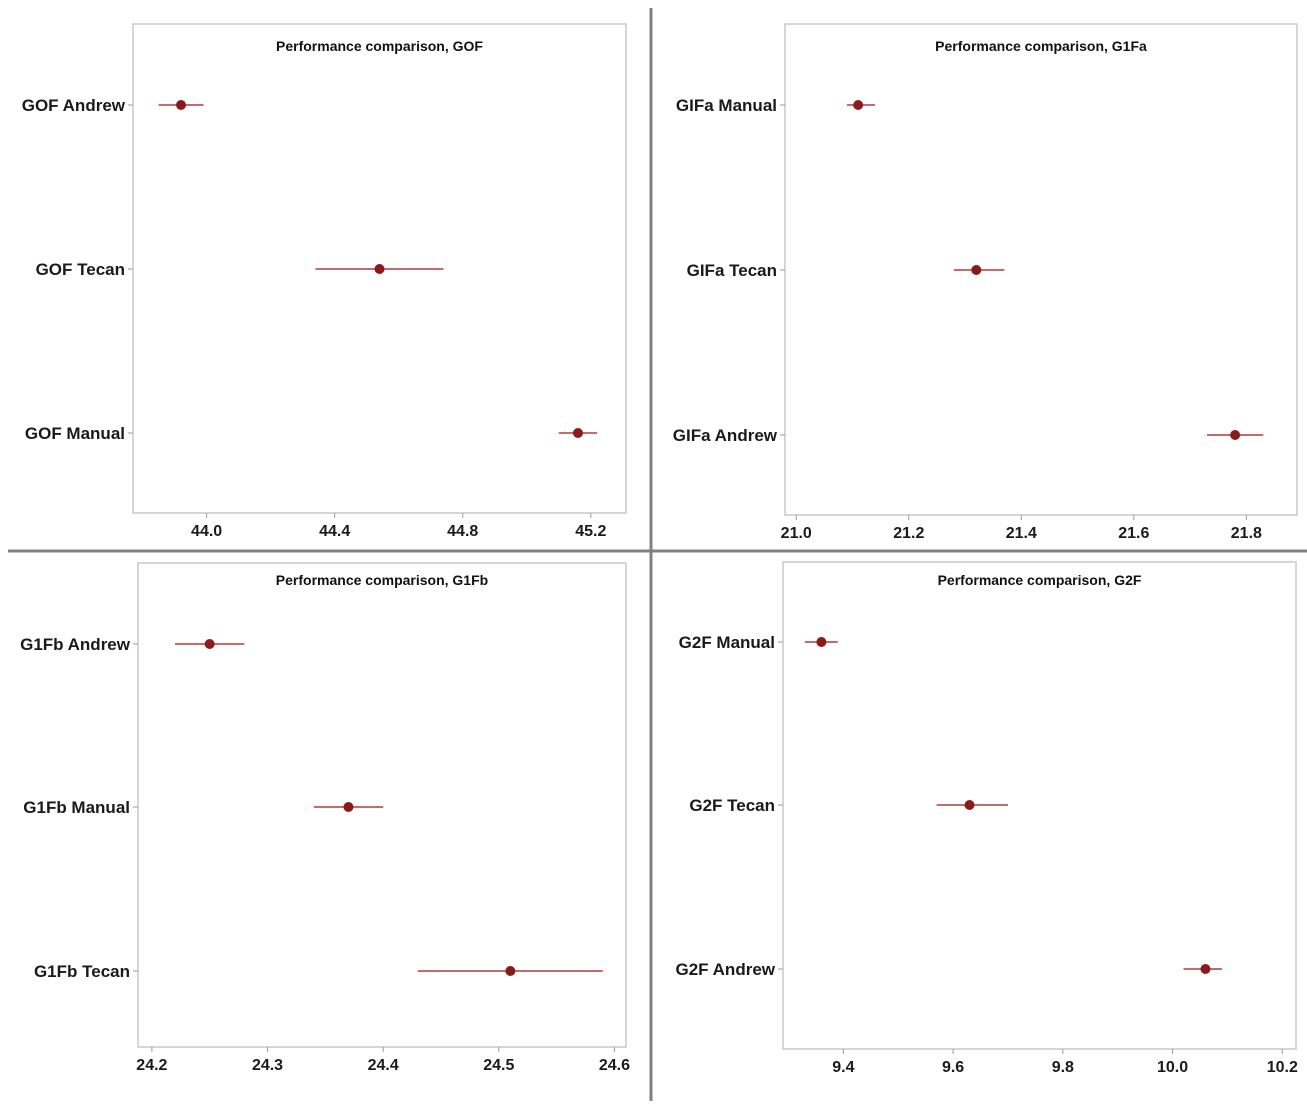 Image resolution: width=1307 pixels, height=1109 pixels. Describe the element at coordinates (382, 580) in the screenshot. I see `chart-title: Performance comparison, G1Fb` at that location.